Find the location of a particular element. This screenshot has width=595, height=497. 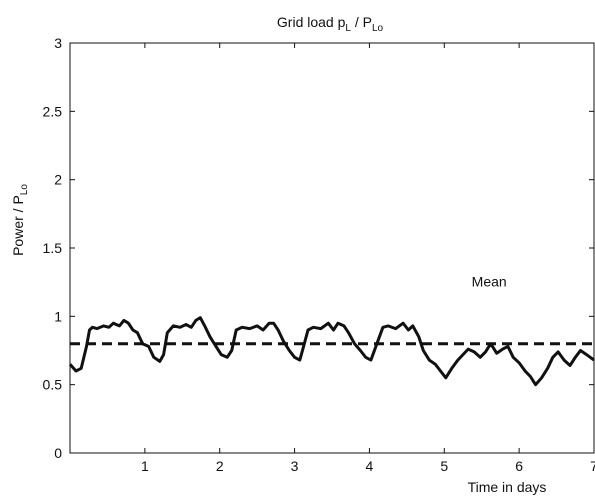

y-tick-label: 2.5 is located at coordinates (53, 111).